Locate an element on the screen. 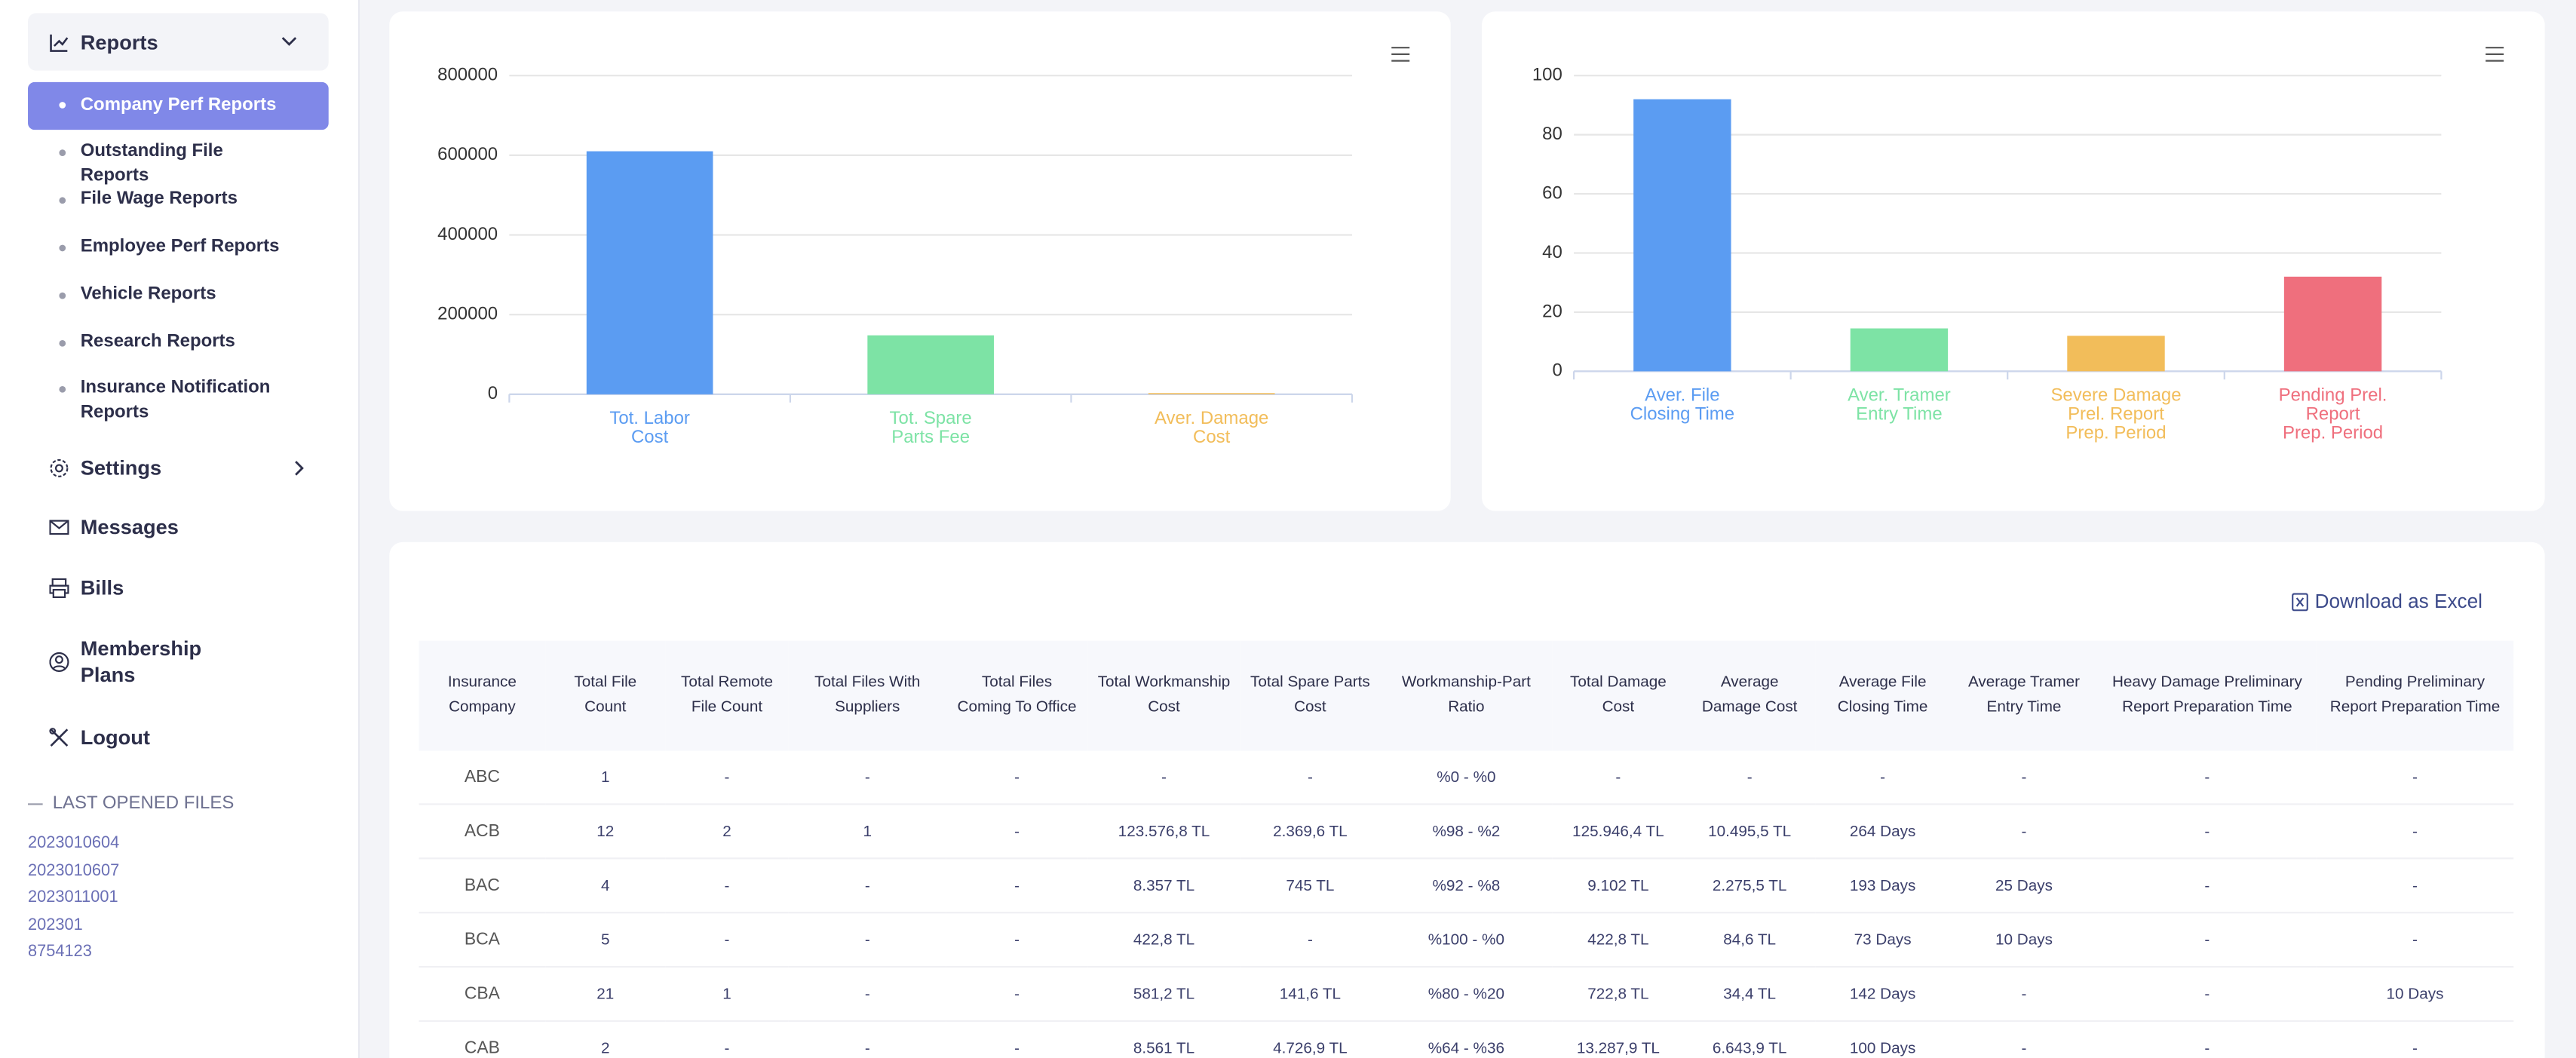  column-header: Total Spare Parts Cost is located at coordinates (1310, 695).